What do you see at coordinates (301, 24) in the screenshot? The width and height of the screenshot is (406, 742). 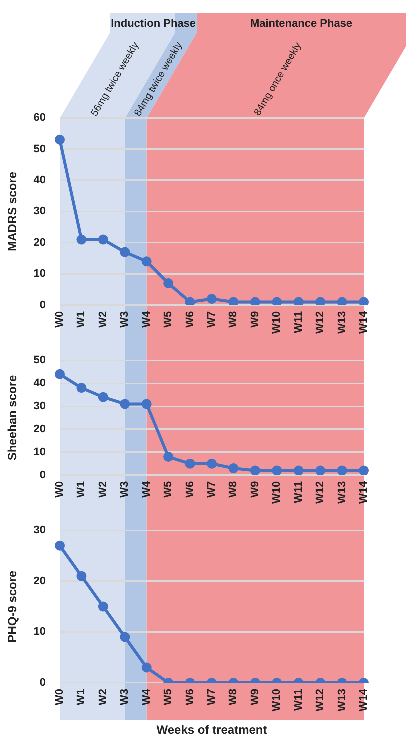 I see `text: Maintenance Phase` at bounding box center [301, 24].